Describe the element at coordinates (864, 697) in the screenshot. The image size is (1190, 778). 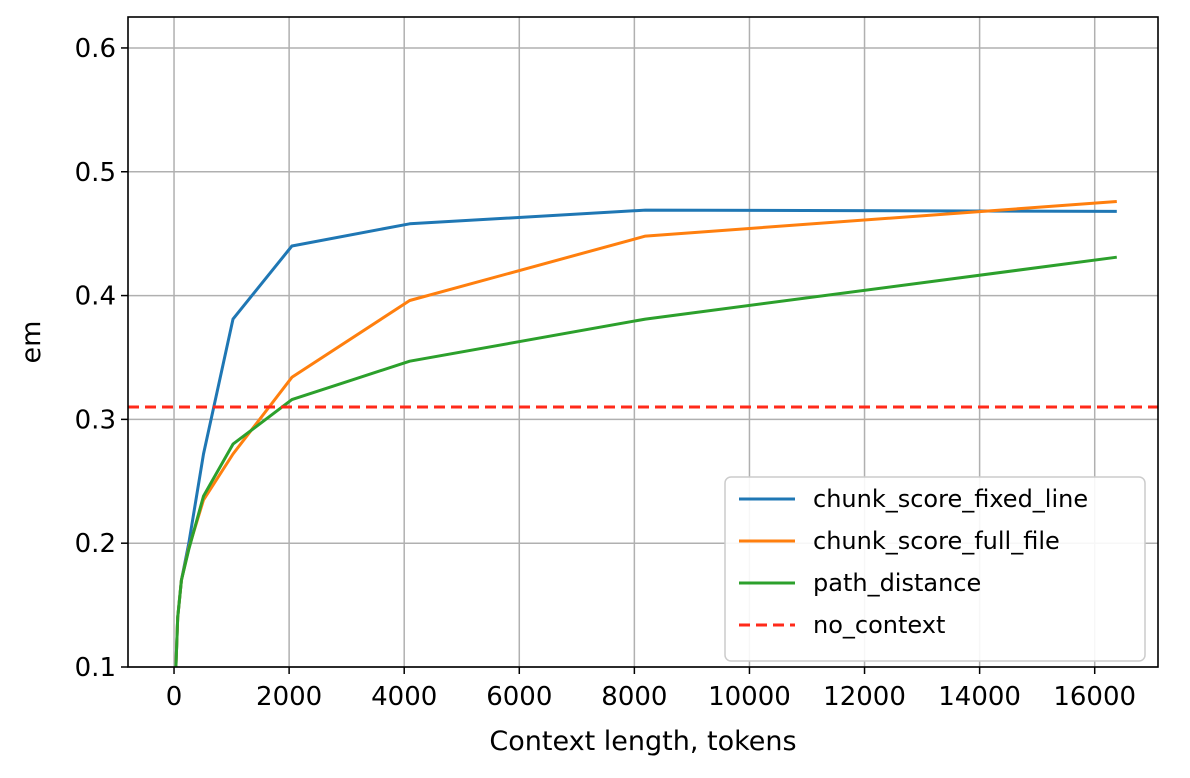
I see `x-tick-label: 12000` at that location.